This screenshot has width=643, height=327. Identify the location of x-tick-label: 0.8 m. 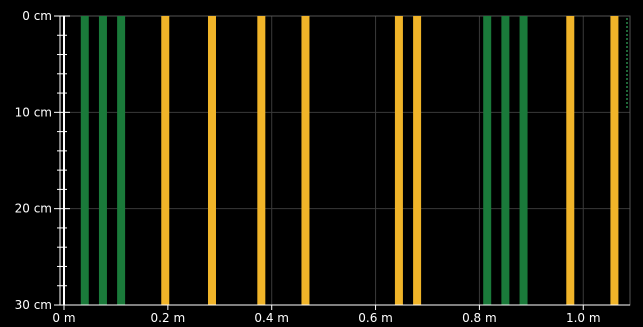
(479, 318).